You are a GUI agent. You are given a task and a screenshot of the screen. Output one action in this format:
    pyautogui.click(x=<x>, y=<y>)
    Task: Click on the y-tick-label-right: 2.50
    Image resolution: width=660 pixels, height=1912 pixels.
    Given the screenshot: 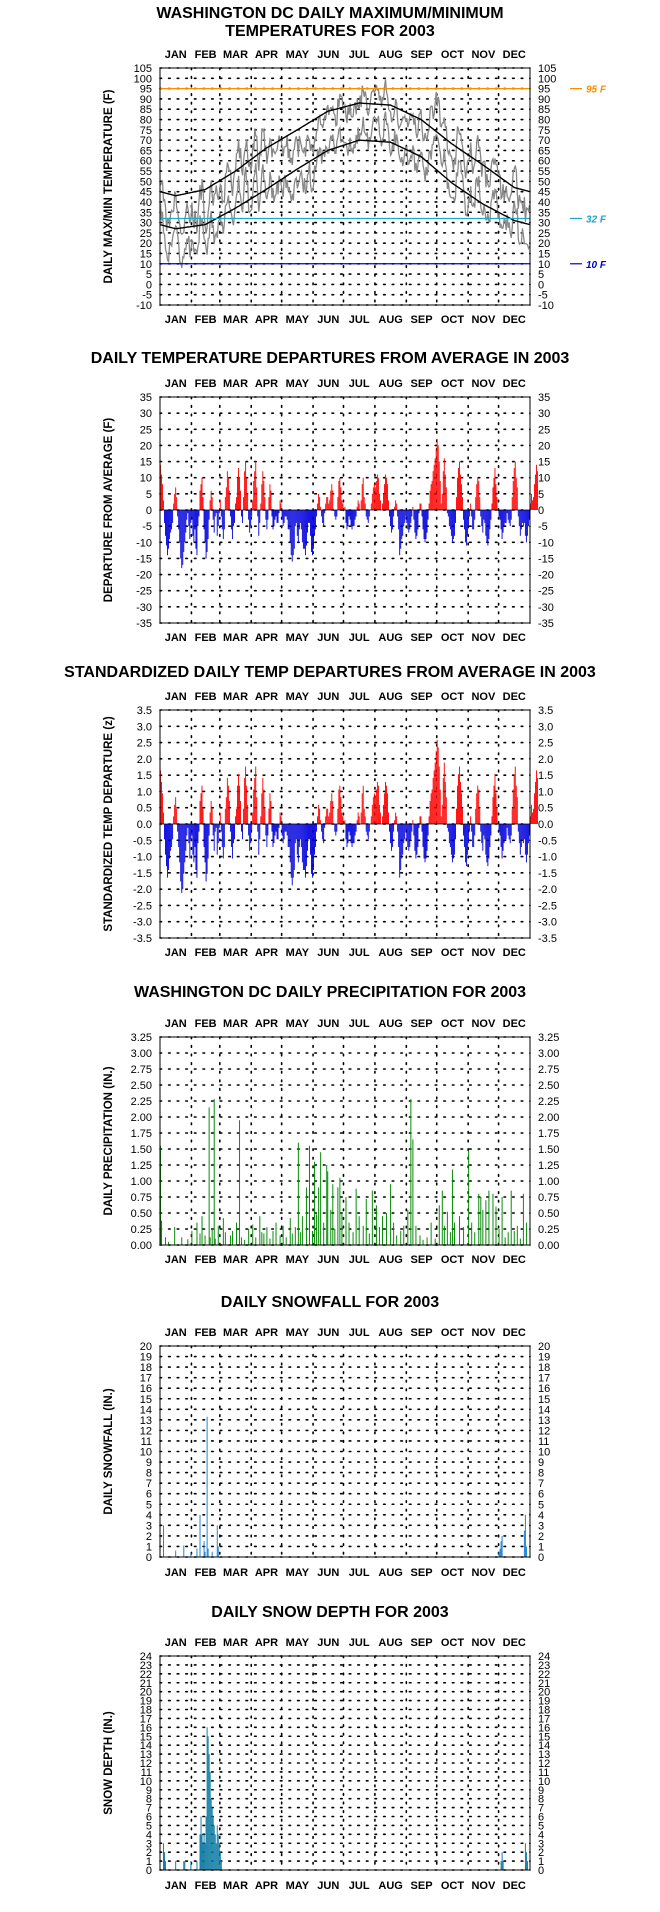 What is the action you would take?
    pyautogui.click(x=548, y=1086)
    